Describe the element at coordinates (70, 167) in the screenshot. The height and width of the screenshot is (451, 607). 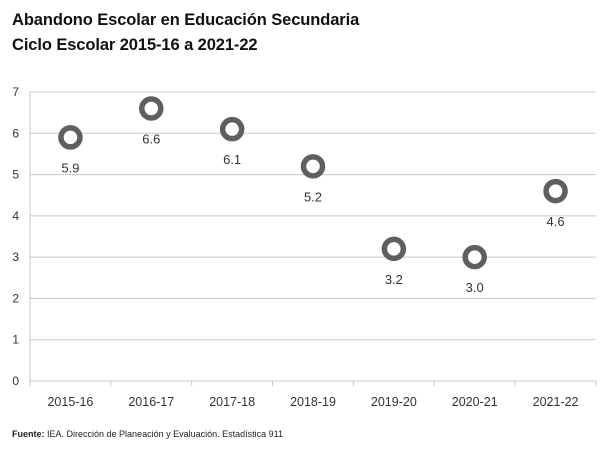
I see `data-label-2015-16: 5.9` at that location.